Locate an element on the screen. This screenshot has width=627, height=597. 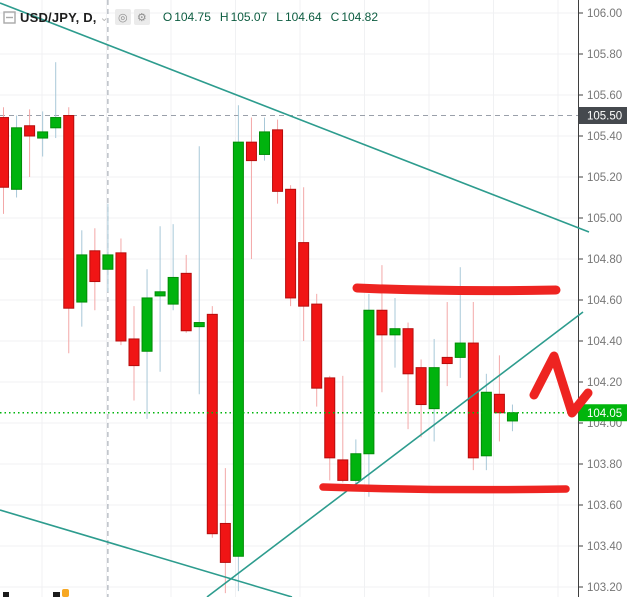
price-tick-label: 103.20 is located at coordinates (604, 588).